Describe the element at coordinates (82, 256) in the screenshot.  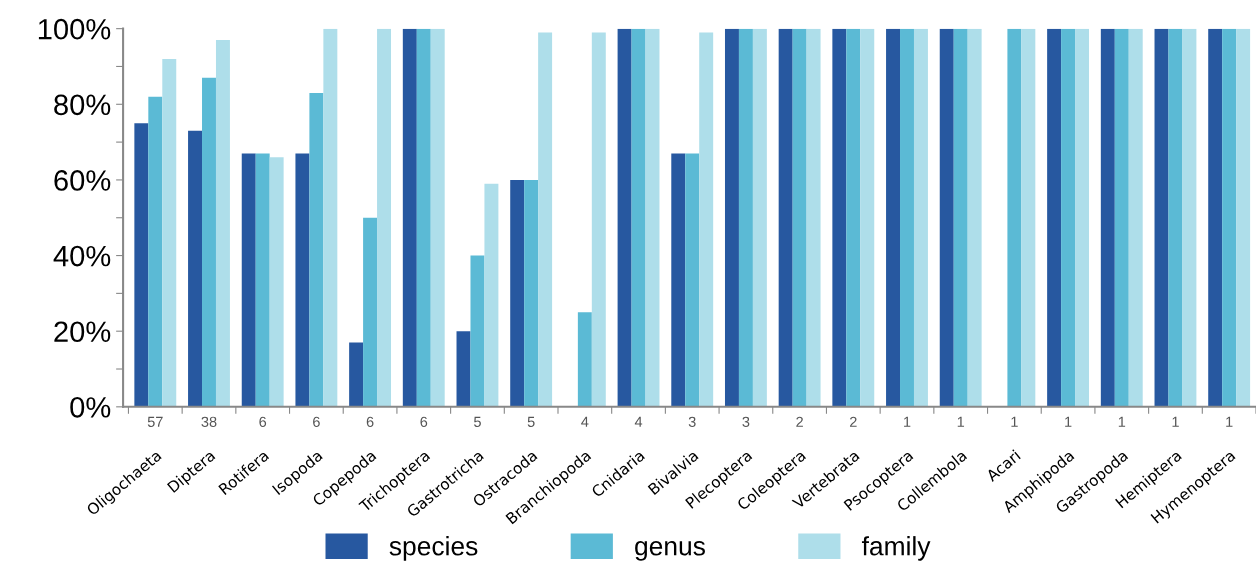
I see `y-tick-label: 40%` at that location.